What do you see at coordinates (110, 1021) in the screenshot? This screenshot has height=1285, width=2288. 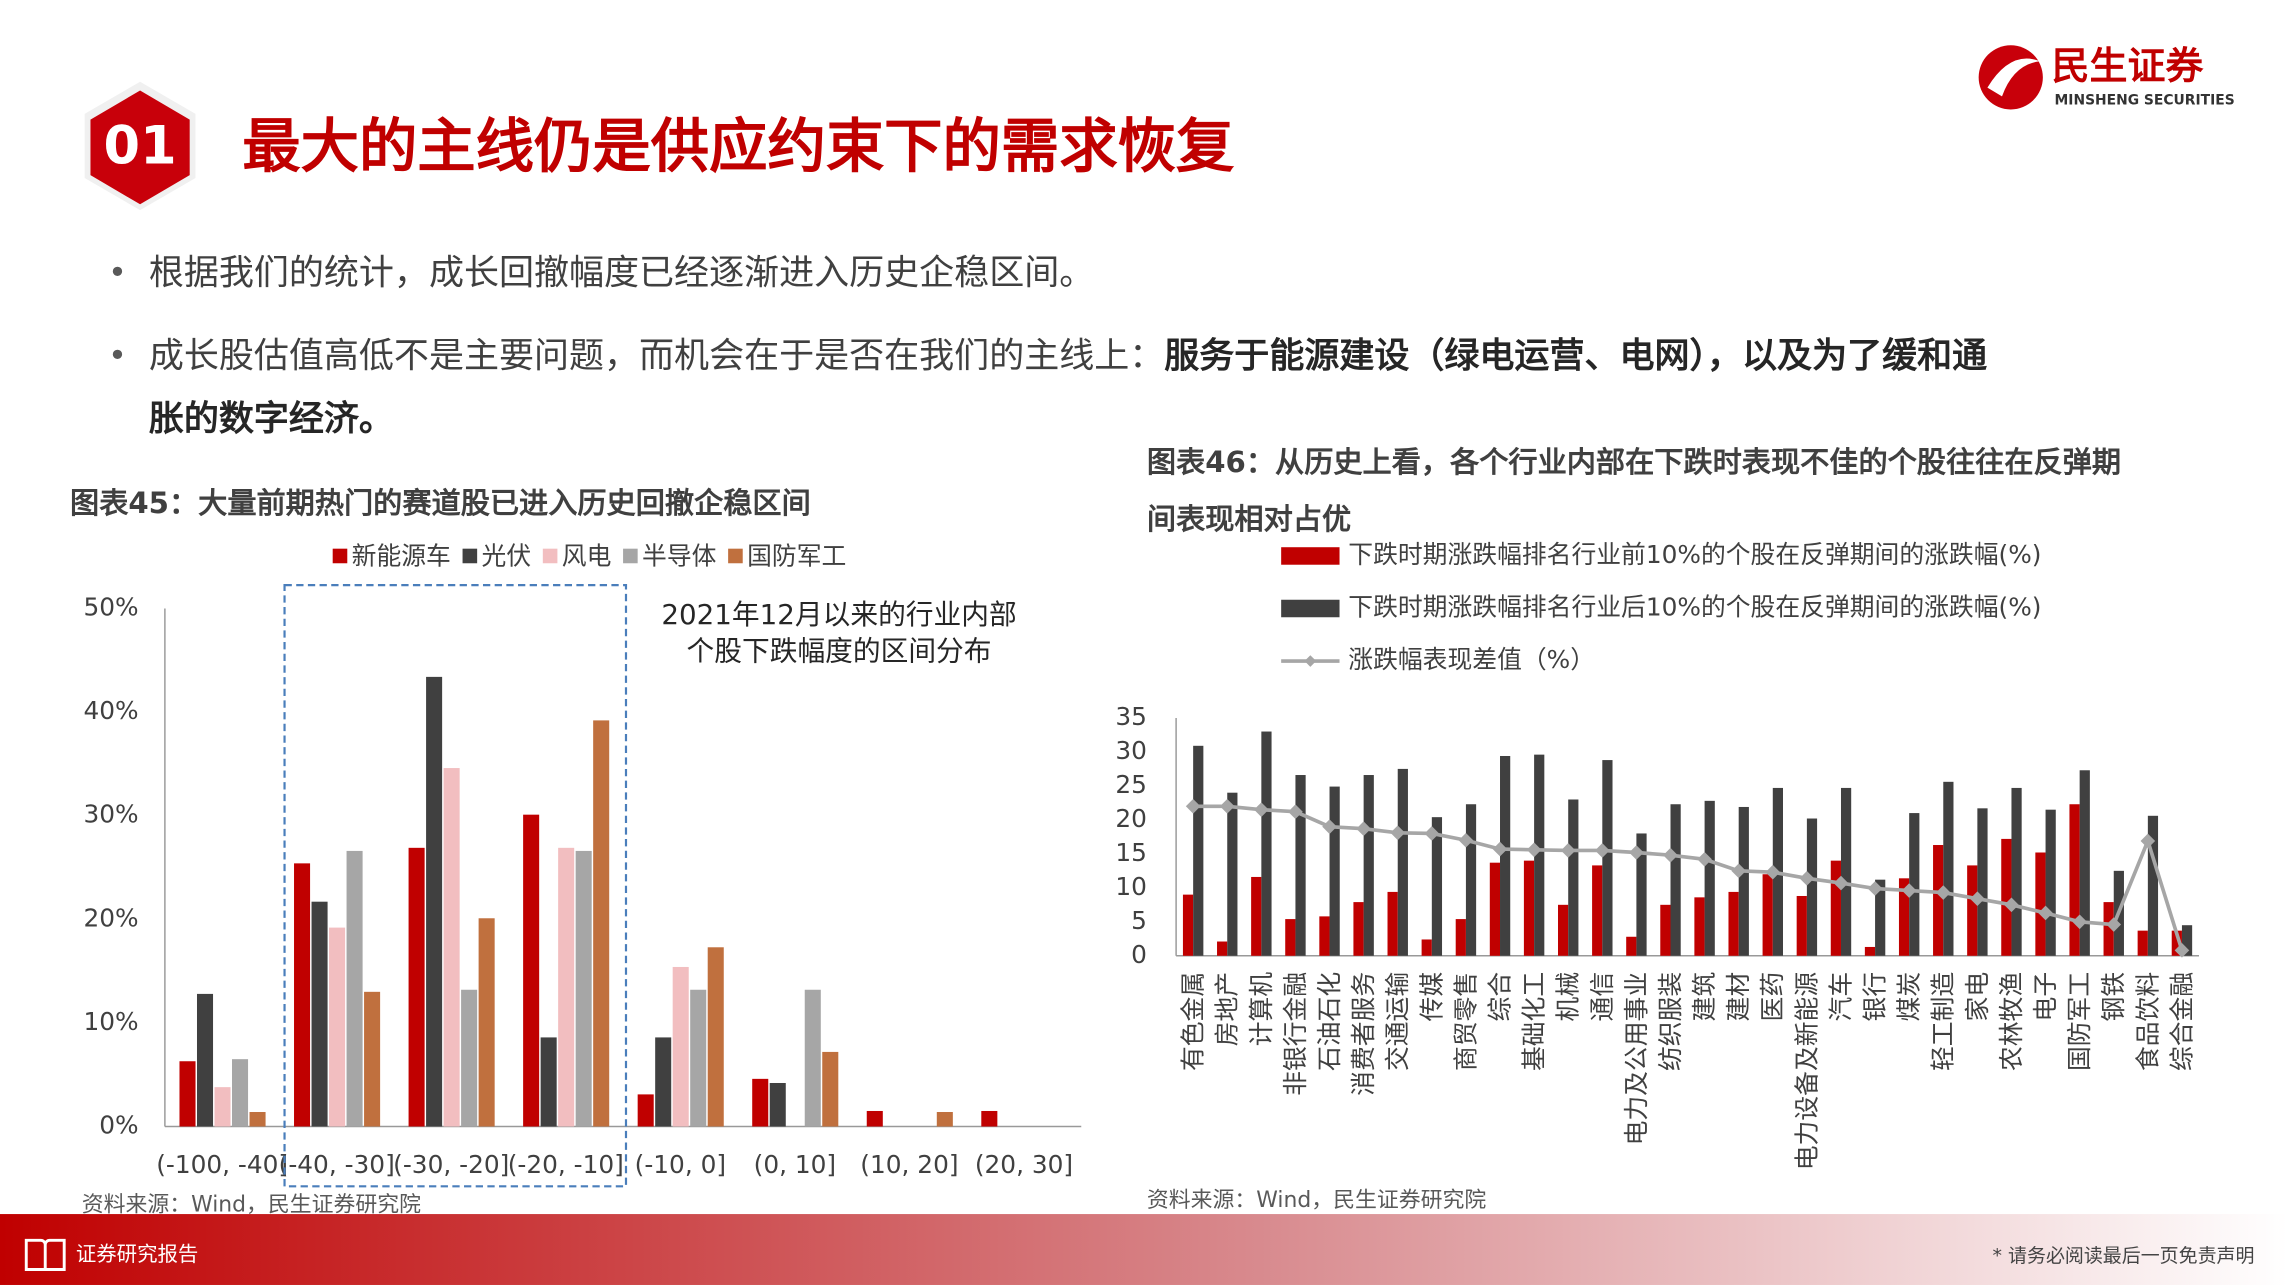 I see `y-tick-label: 10%` at bounding box center [110, 1021].